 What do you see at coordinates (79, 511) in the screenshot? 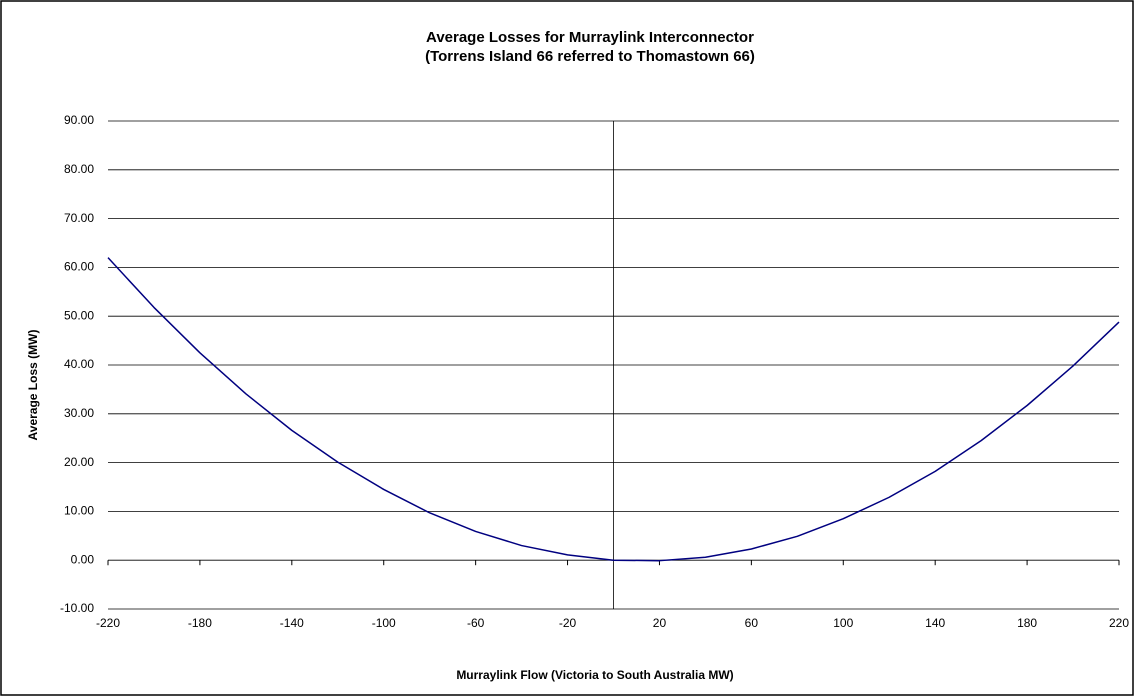
I see `y-tick-label: 10.00` at bounding box center [79, 511].